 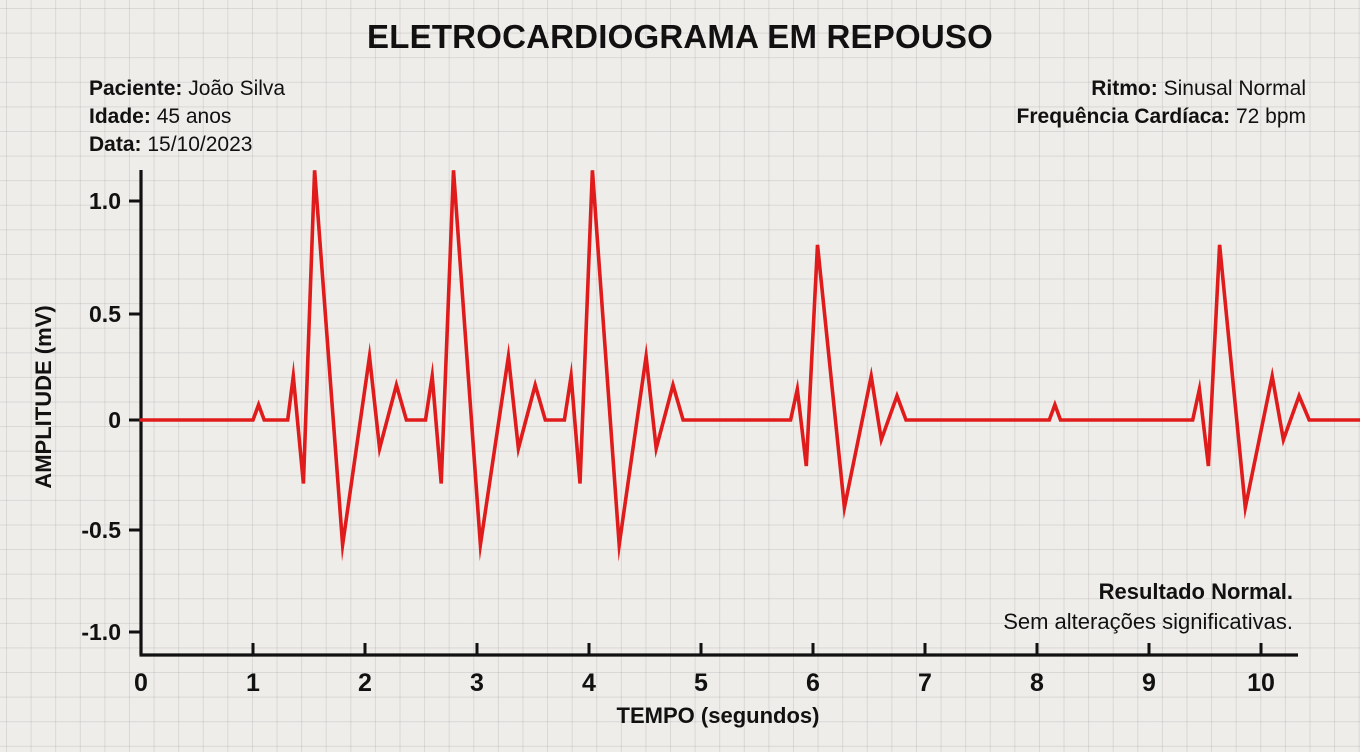 I want to click on x-tick-label: 2, so click(x=365, y=683).